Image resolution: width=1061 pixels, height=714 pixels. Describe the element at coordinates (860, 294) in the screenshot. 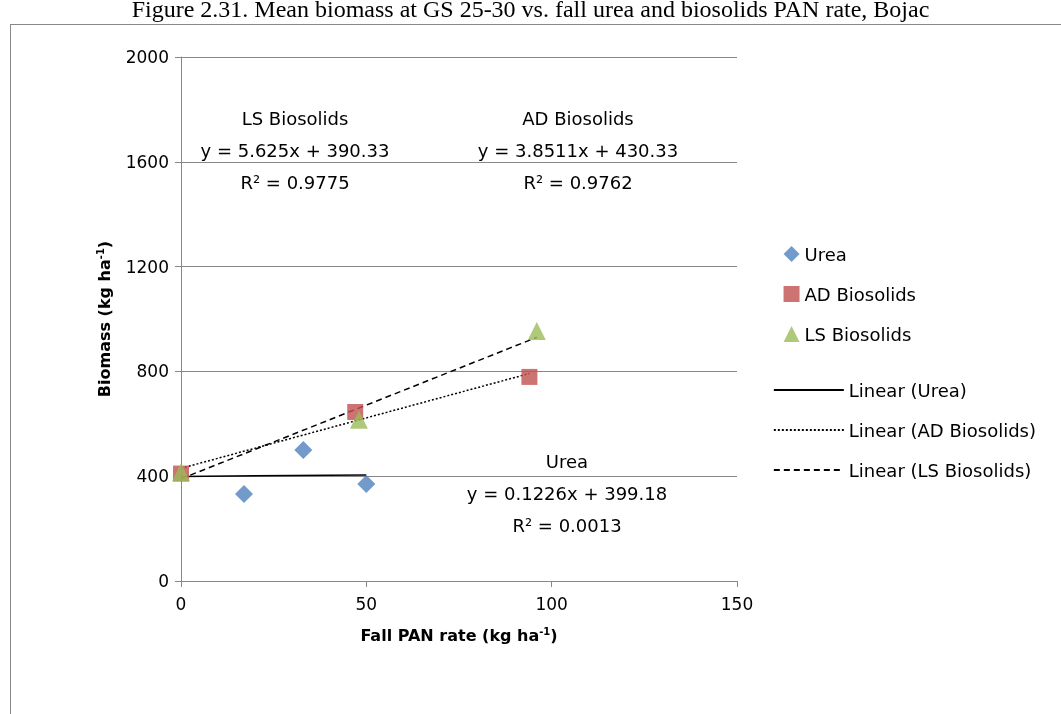

I see `legend-label: AD Biosolids` at that location.